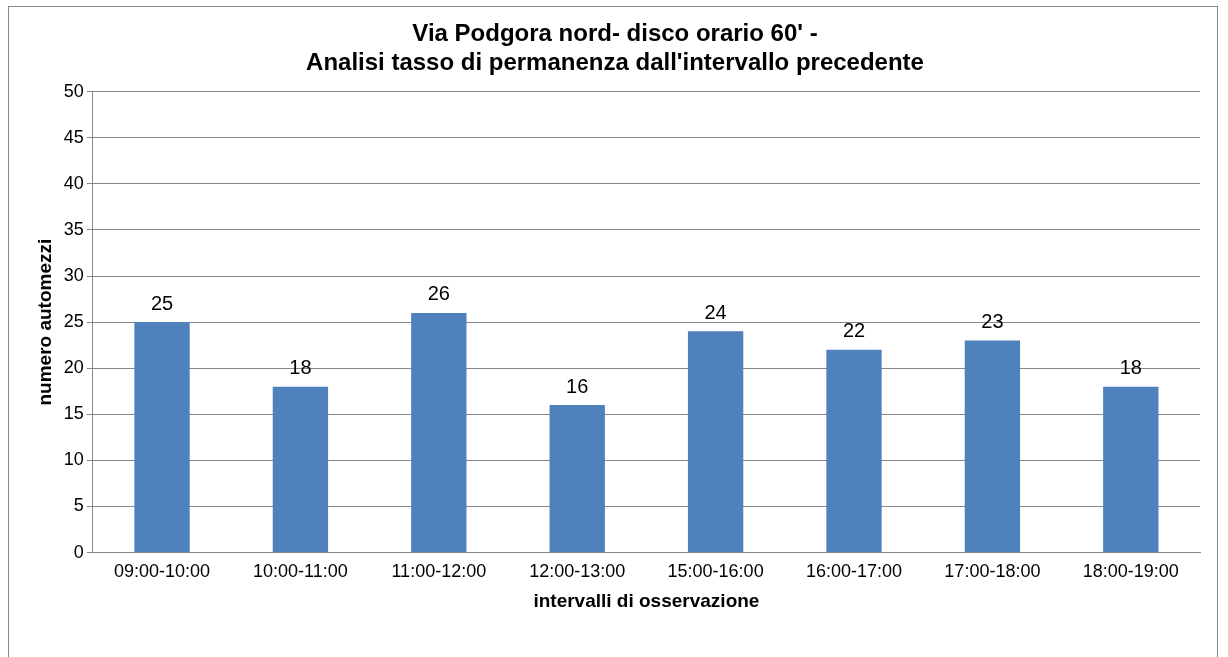  What do you see at coordinates (73, 228) in the screenshot?
I see `y-tick-label: 35` at bounding box center [73, 228].